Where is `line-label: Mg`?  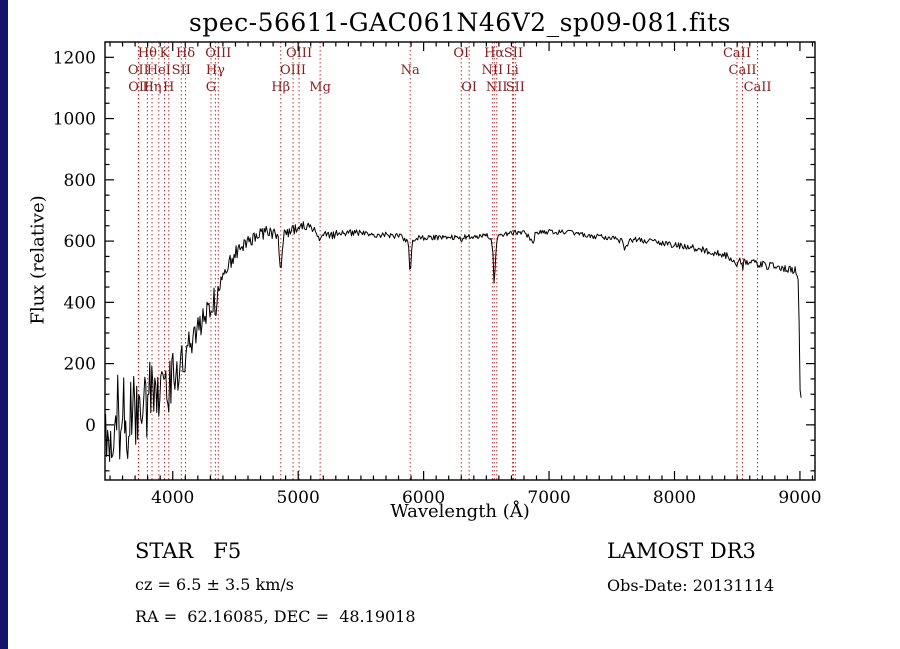
line-label: Mg is located at coordinates (320, 87).